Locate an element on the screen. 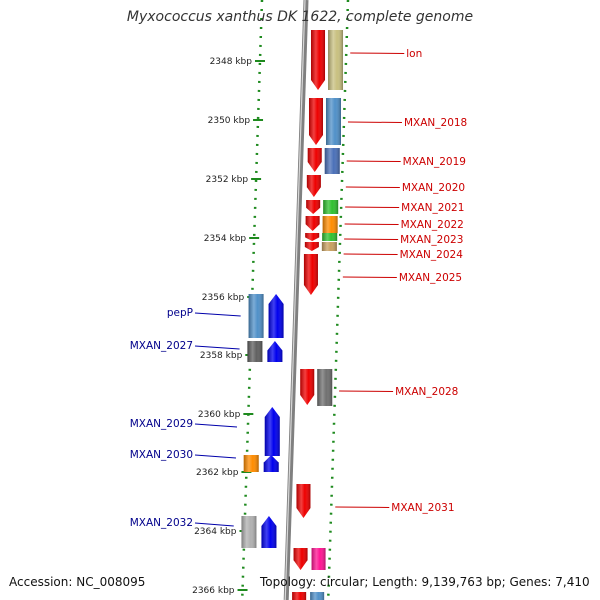 The image size is (600, 600). scale-tick-label: 2350 kbp is located at coordinates (229, 121).